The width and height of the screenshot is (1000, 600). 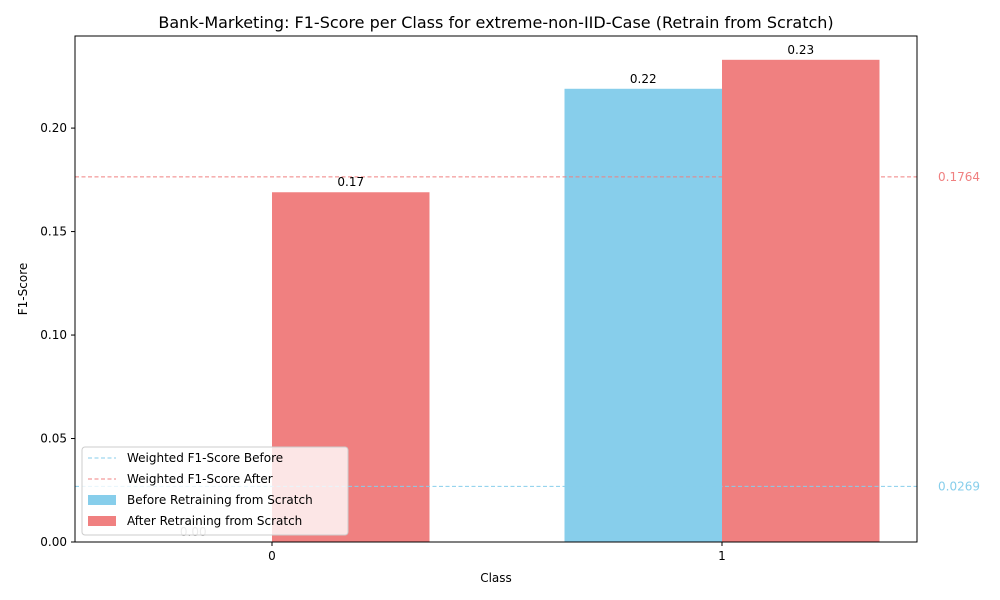 I want to click on y-tick-label: 0.10, so click(x=53, y=335).